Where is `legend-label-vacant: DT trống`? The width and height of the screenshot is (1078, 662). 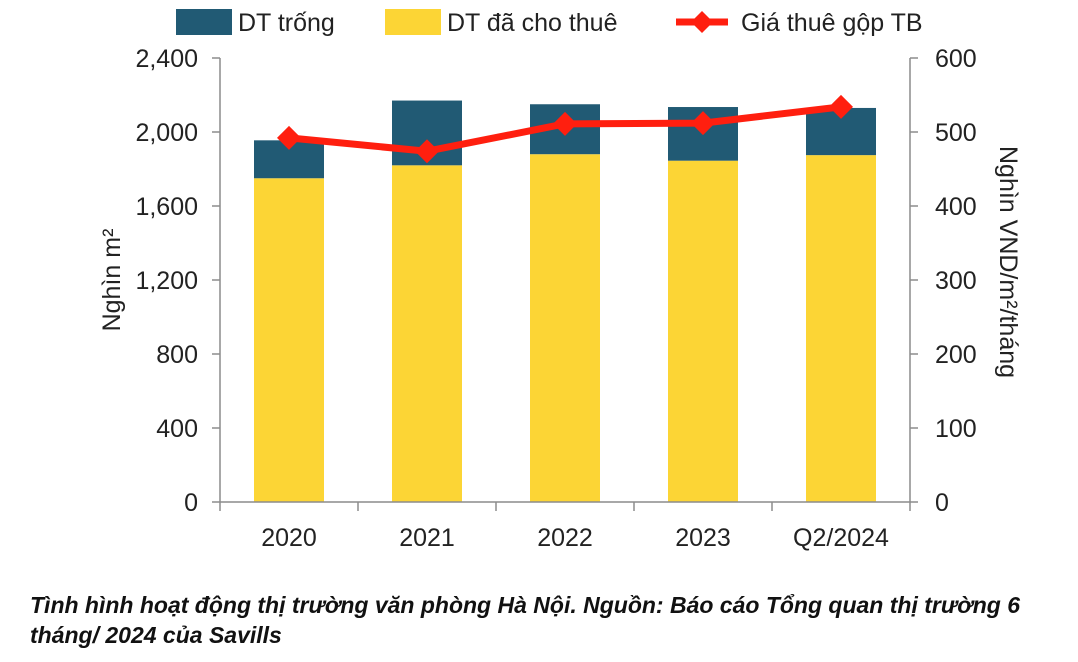 legend-label-vacant: DT trống is located at coordinates (286, 23).